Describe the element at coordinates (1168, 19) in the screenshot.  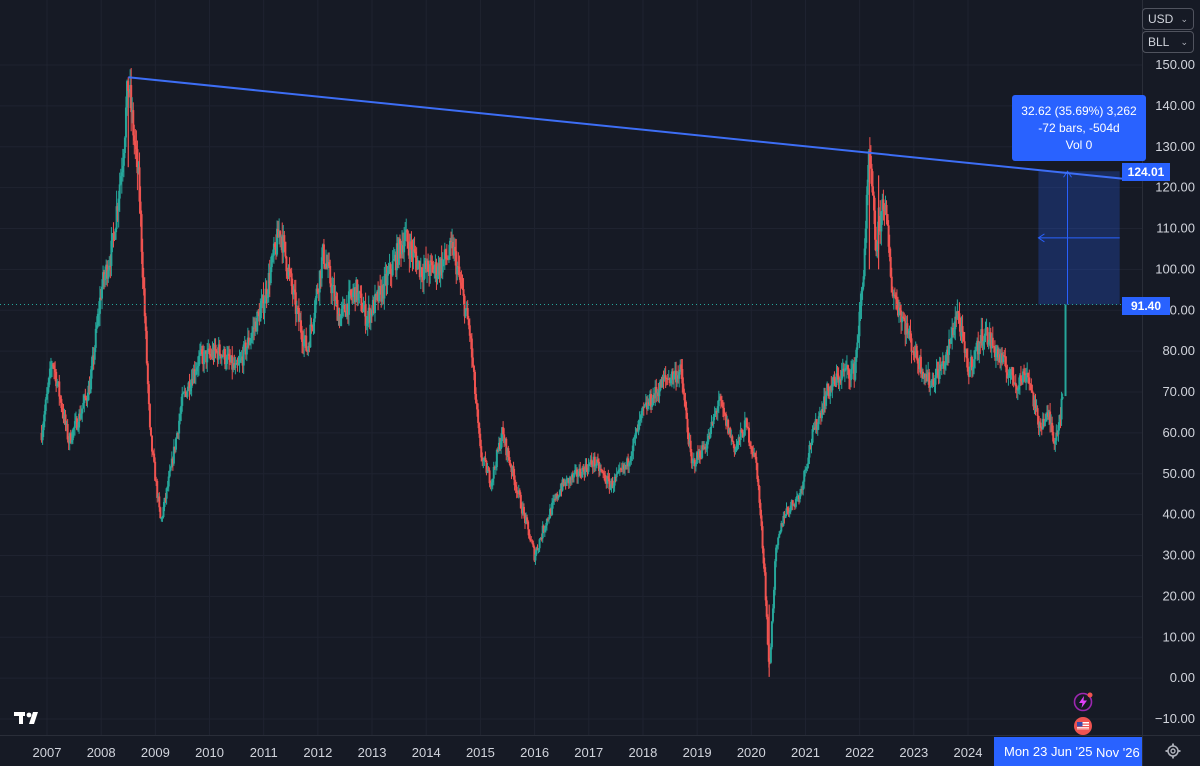
I see `currency-selector: USD ⌄` at that location.